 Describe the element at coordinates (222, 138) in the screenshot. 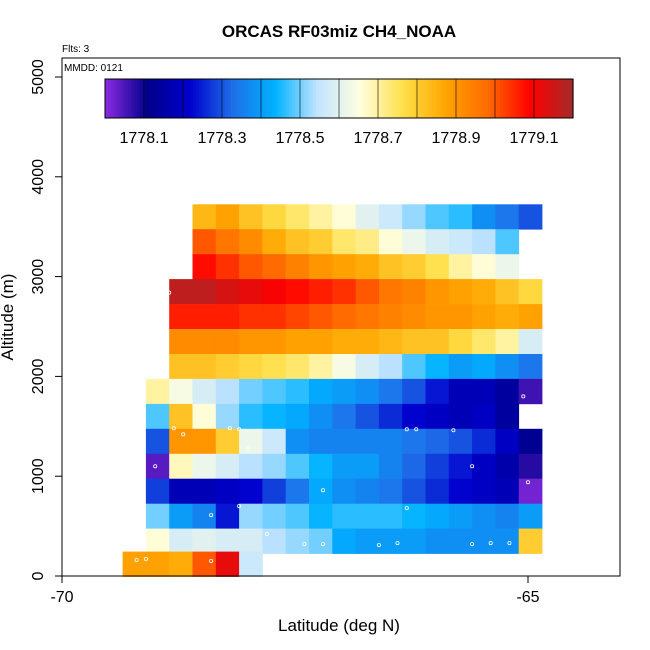

I see `colorbar-tick-label: 1778.3` at that location.